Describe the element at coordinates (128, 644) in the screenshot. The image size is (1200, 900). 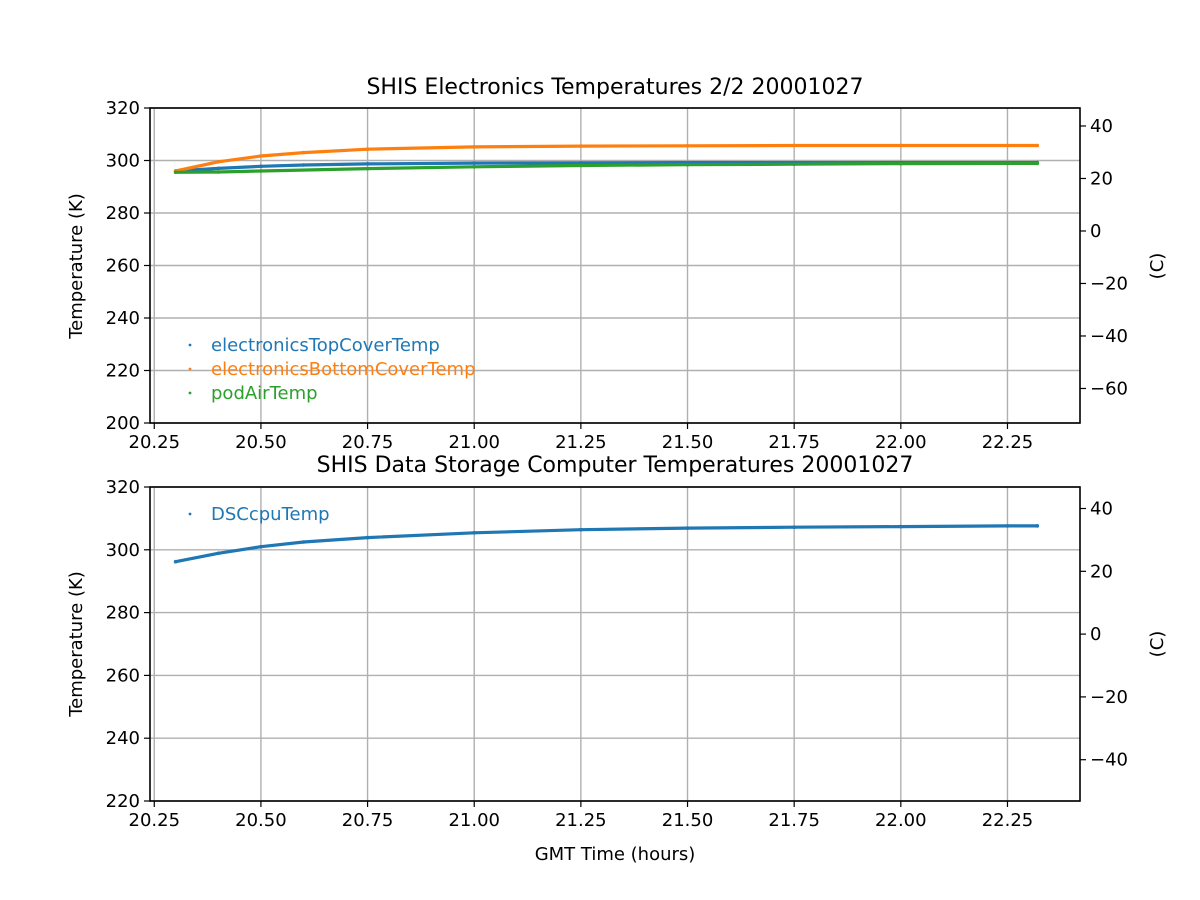
I see `y-tick-labels: 220 240 260 280 300 320` at that location.